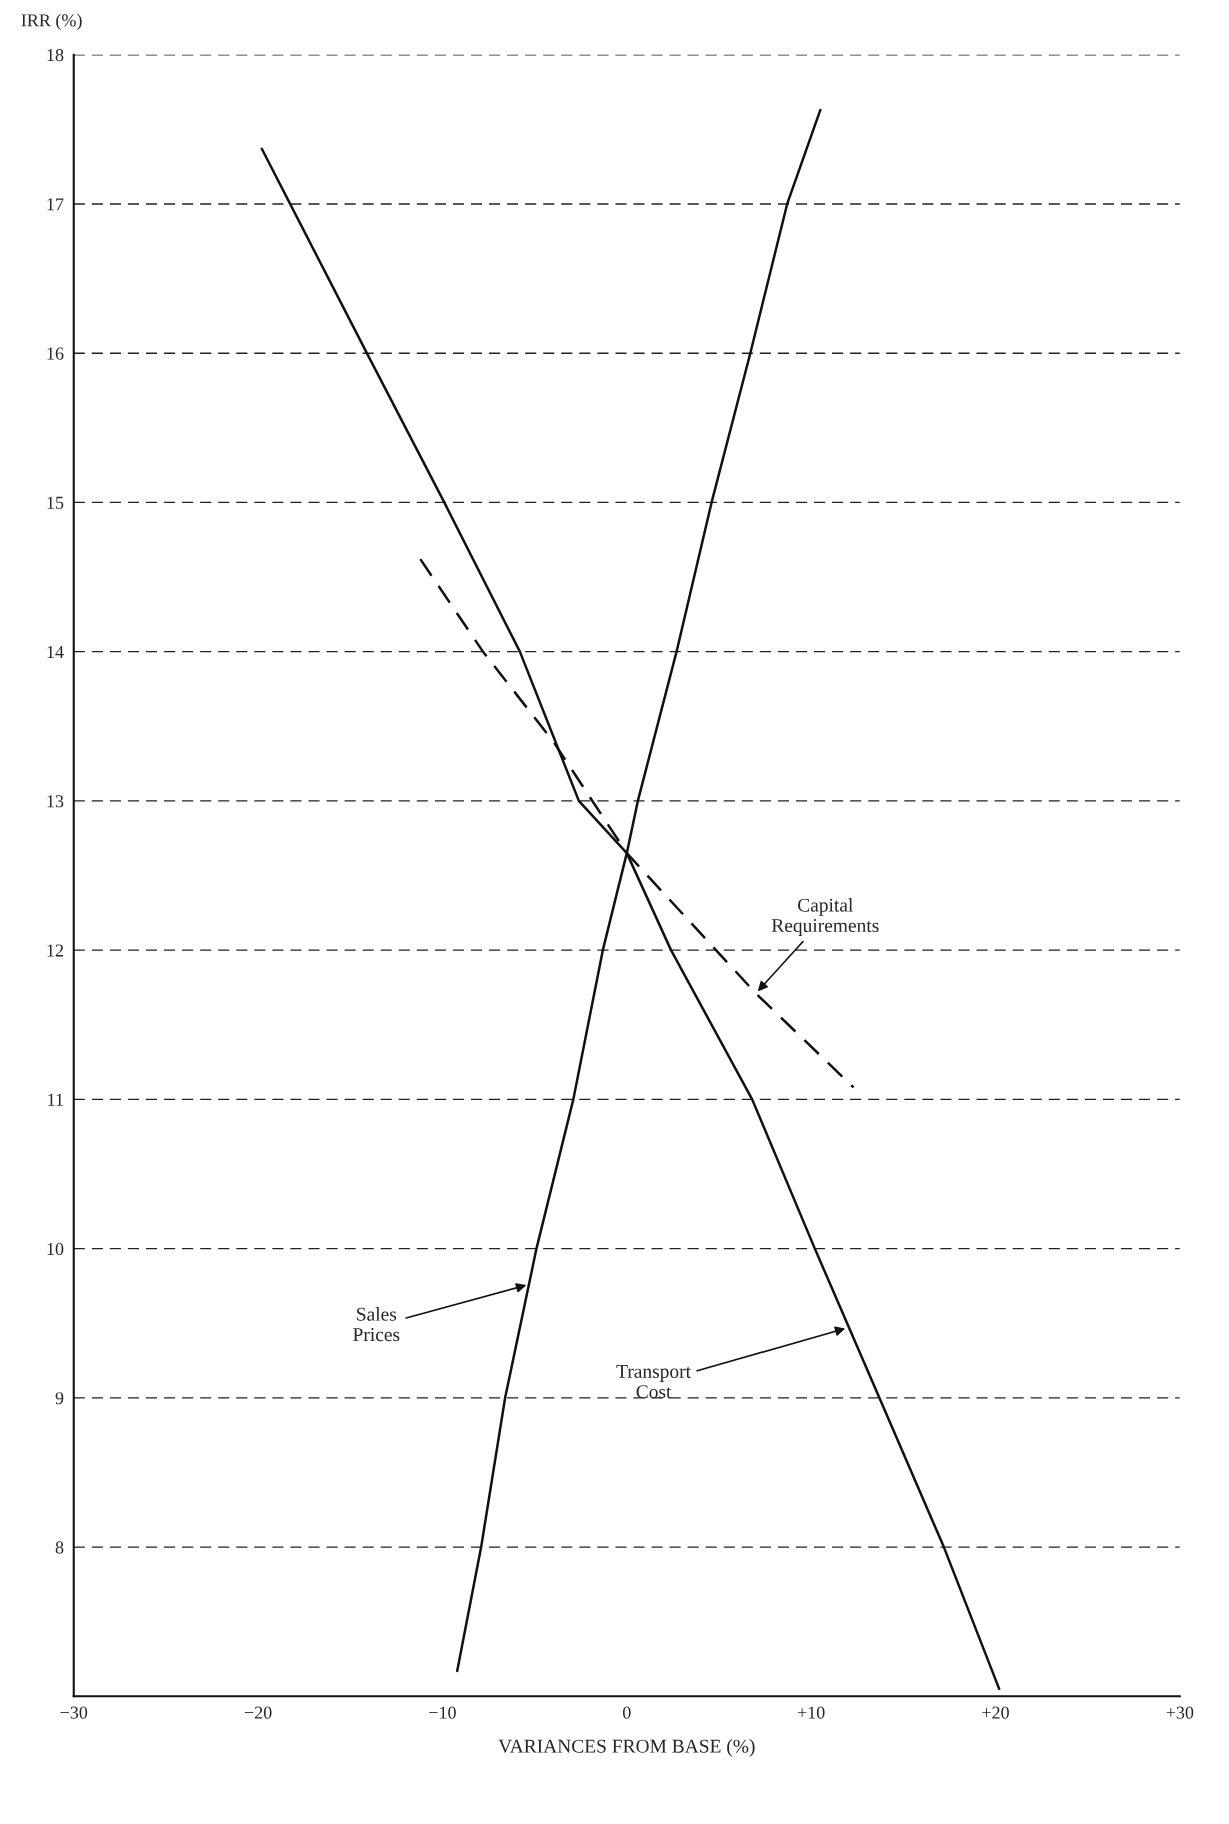 The width and height of the screenshot is (1229, 1824). Describe the element at coordinates (811, 1712) in the screenshot. I see `x-tick-label: +10` at that location.